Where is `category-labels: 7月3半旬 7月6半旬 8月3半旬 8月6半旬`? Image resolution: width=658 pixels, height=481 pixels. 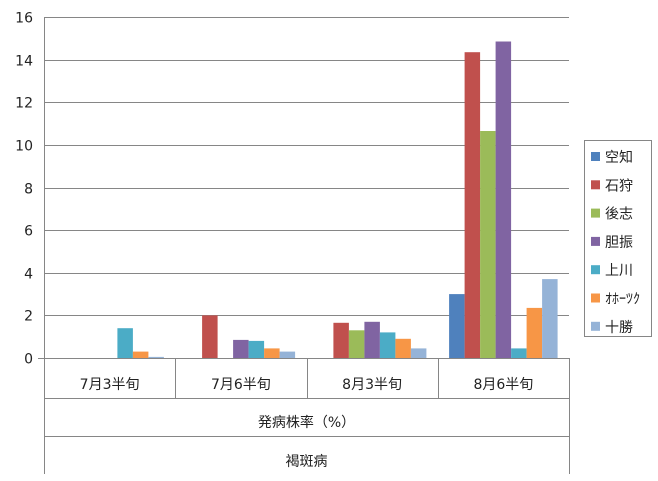 category-labels: 7月3半旬 7月6半旬 8月3半旬 8月6半旬 is located at coordinates (307, 385).